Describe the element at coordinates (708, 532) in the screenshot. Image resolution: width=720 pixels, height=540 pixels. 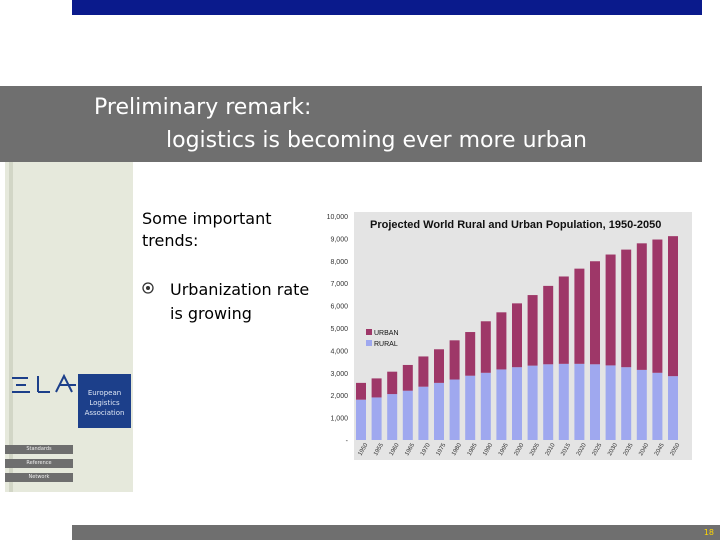
I see `page-number: 18` at that location.